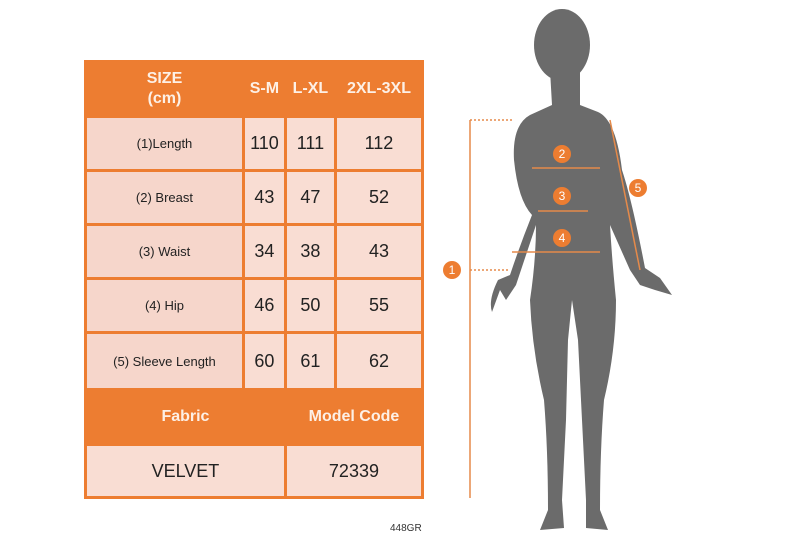  Describe the element at coordinates (164, 143) in the screenshot. I see `row-label: (1)Length` at that location.